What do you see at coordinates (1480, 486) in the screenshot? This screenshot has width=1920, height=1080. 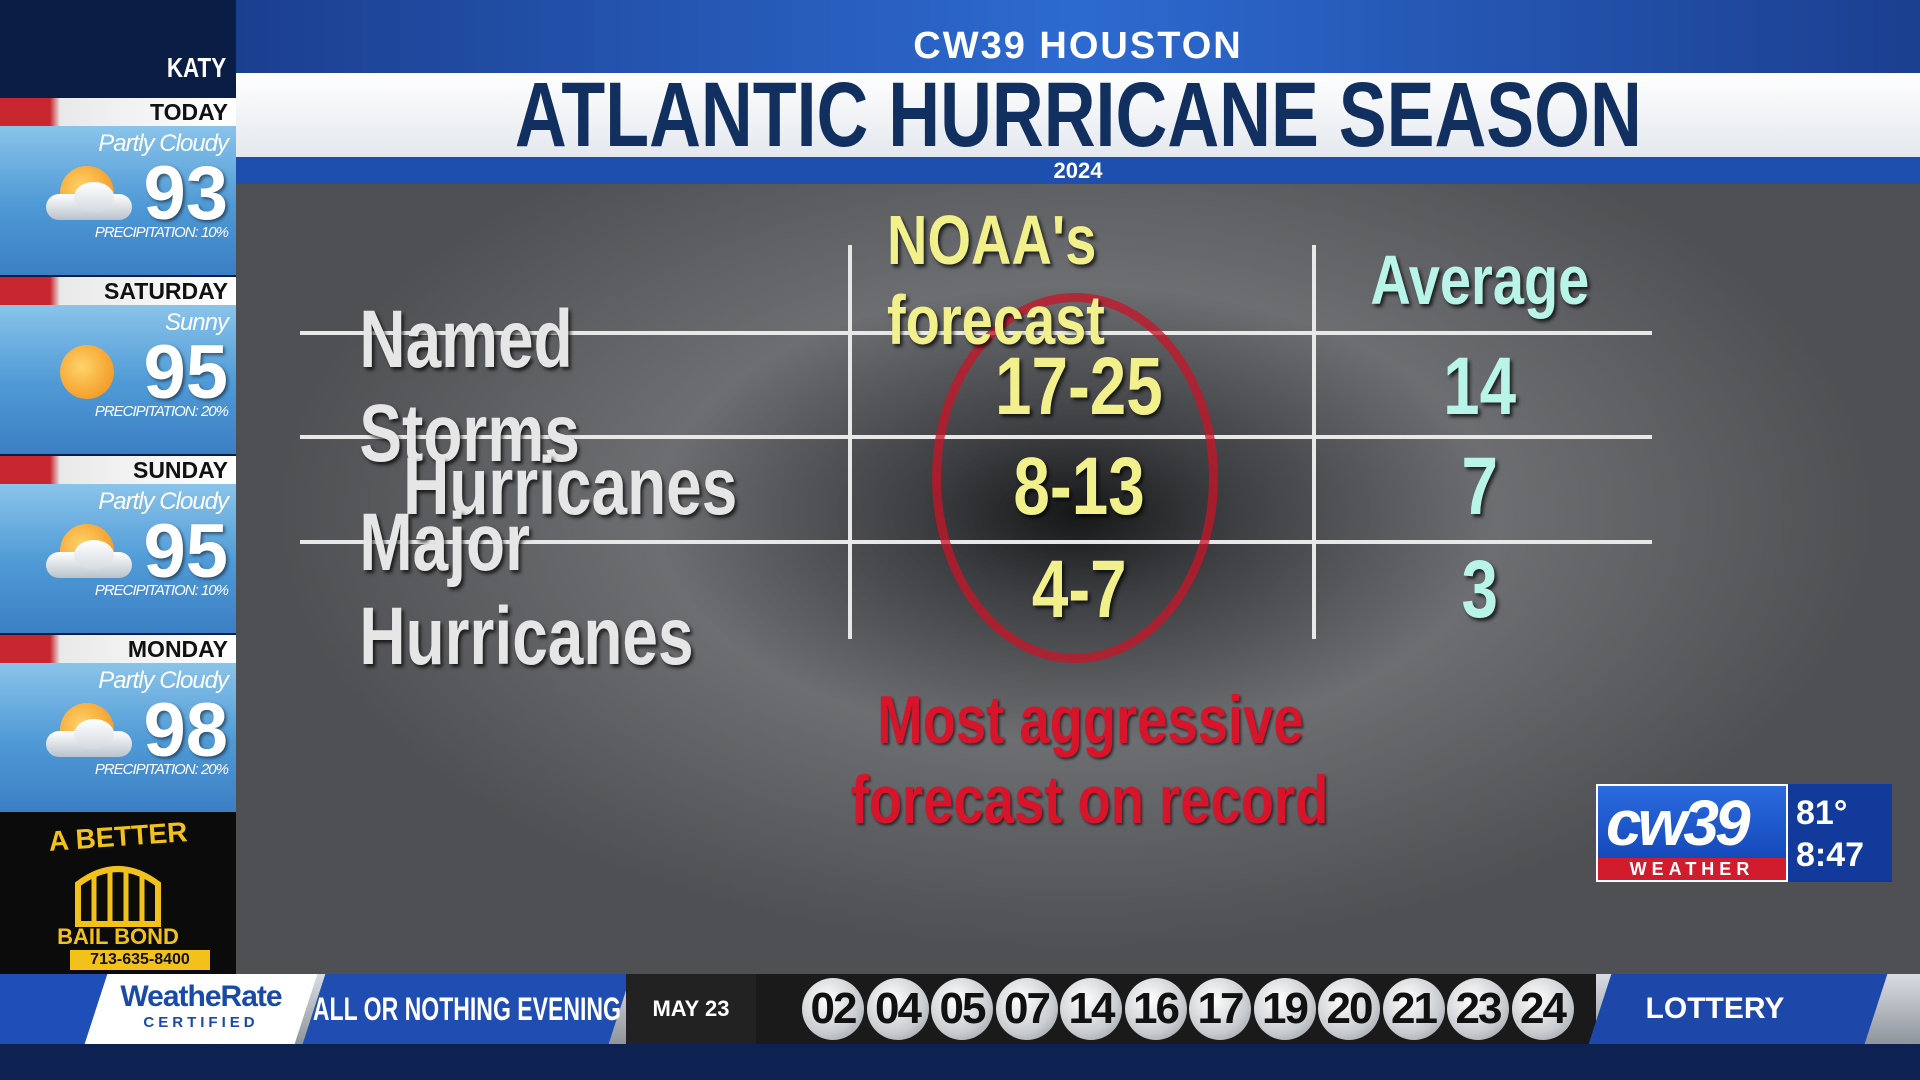 I see `cell-text: 7` at bounding box center [1480, 486].